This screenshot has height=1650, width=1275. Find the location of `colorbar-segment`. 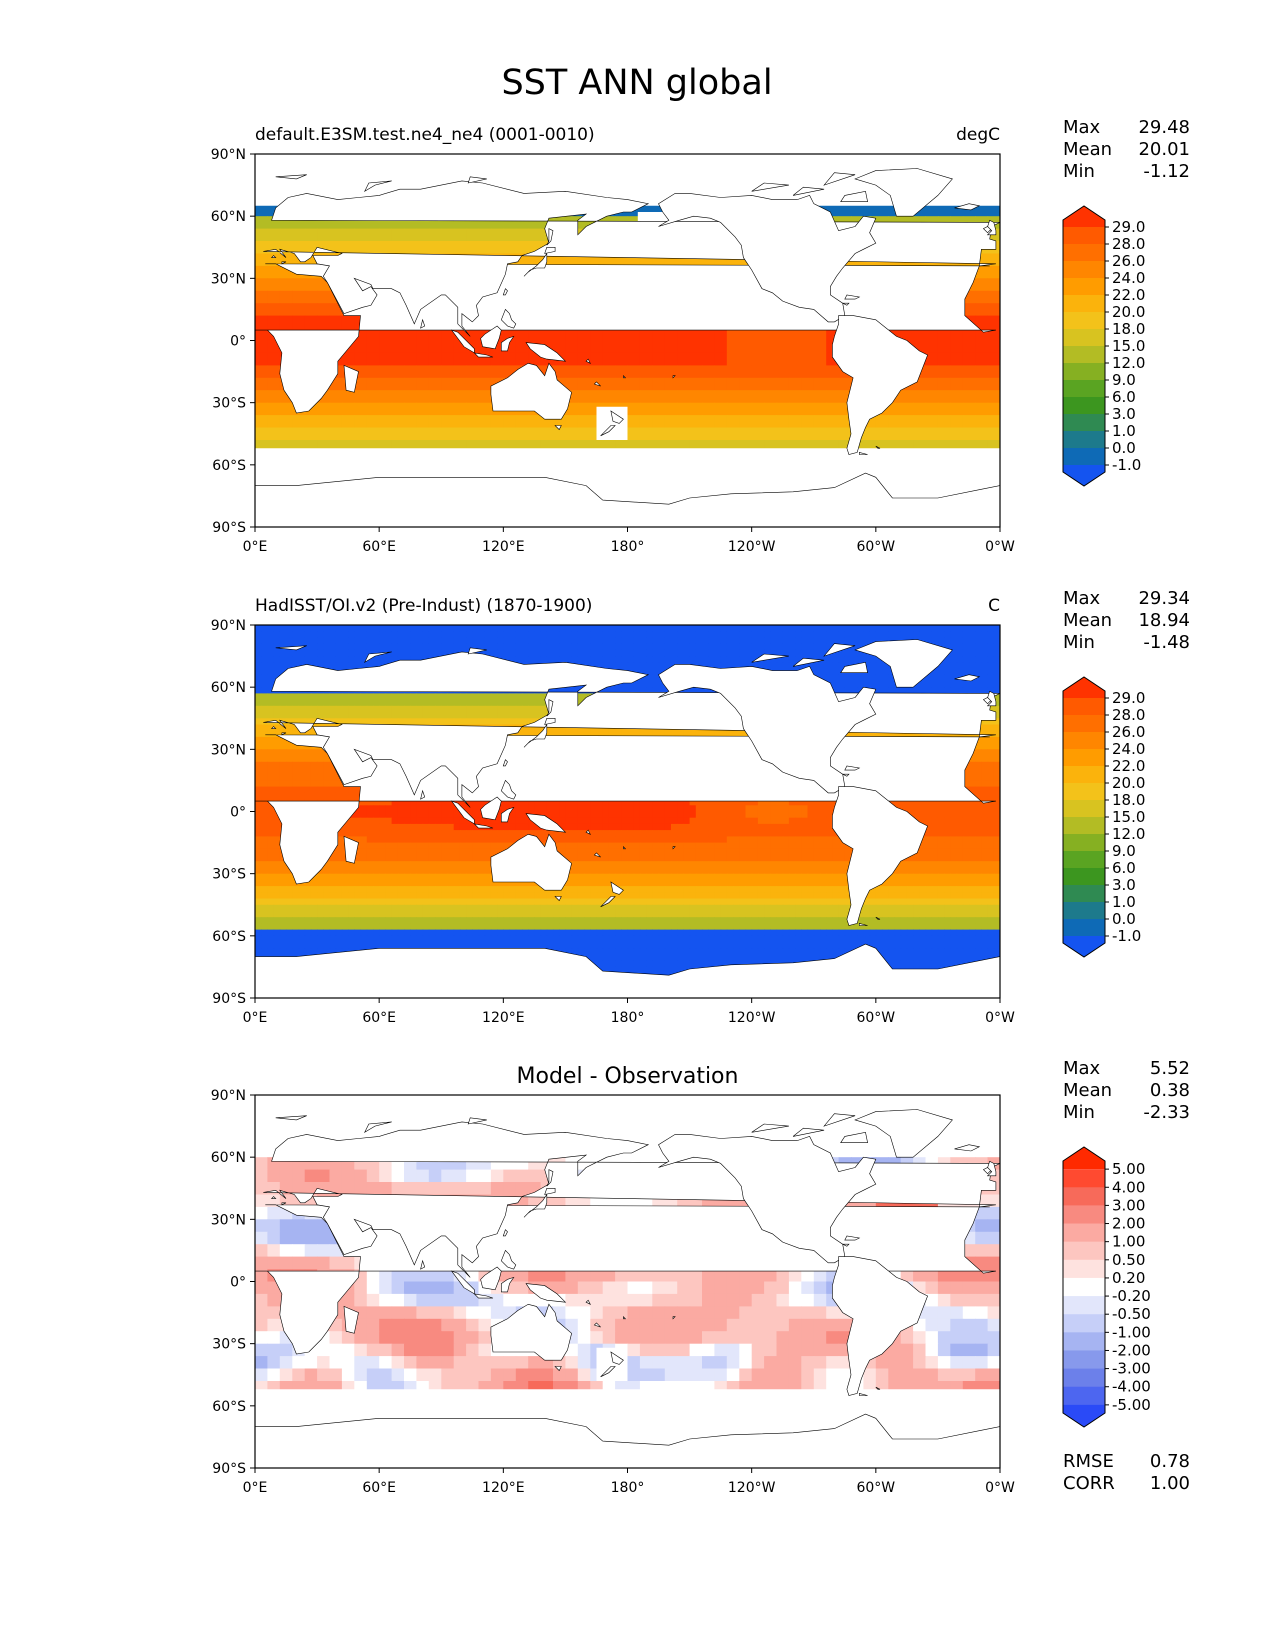

colorbar-segment is located at coordinates (1084, 216).